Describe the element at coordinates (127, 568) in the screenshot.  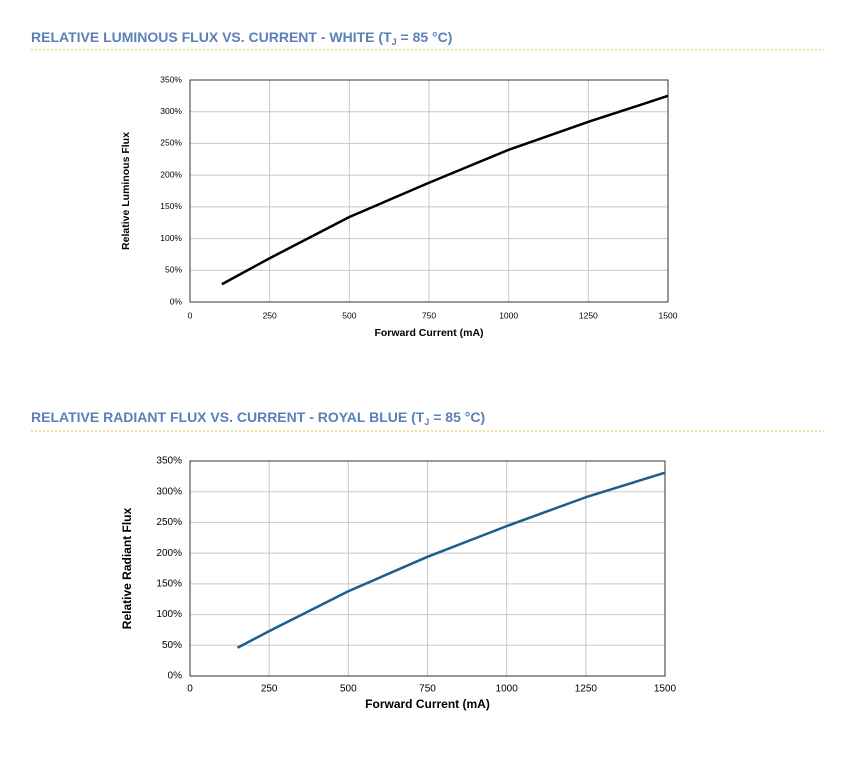
I see `y-axis-label: Relative Radiant Flux` at that location.